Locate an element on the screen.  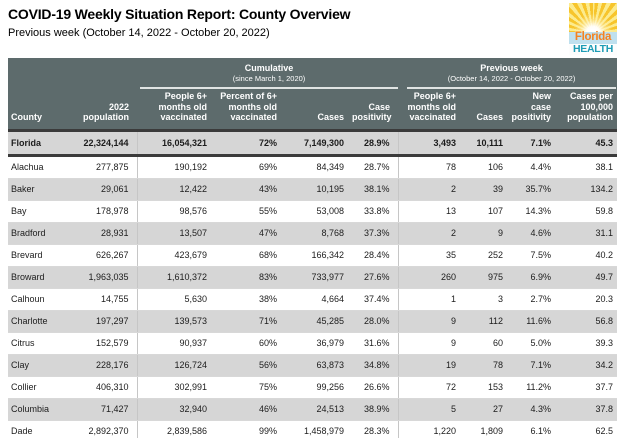
value-cell: 72% is located at coordinates (250, 142).